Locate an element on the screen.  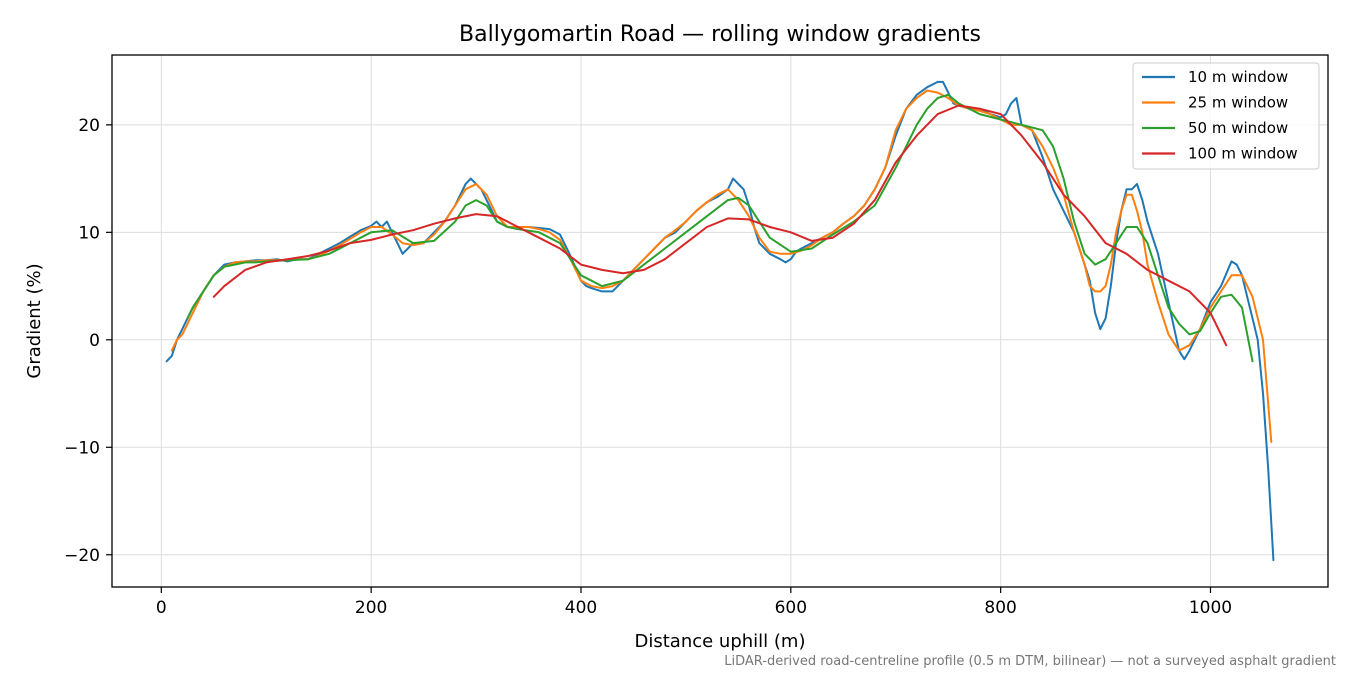
x-tick-label: 0 is located at coordinates (161, 608).